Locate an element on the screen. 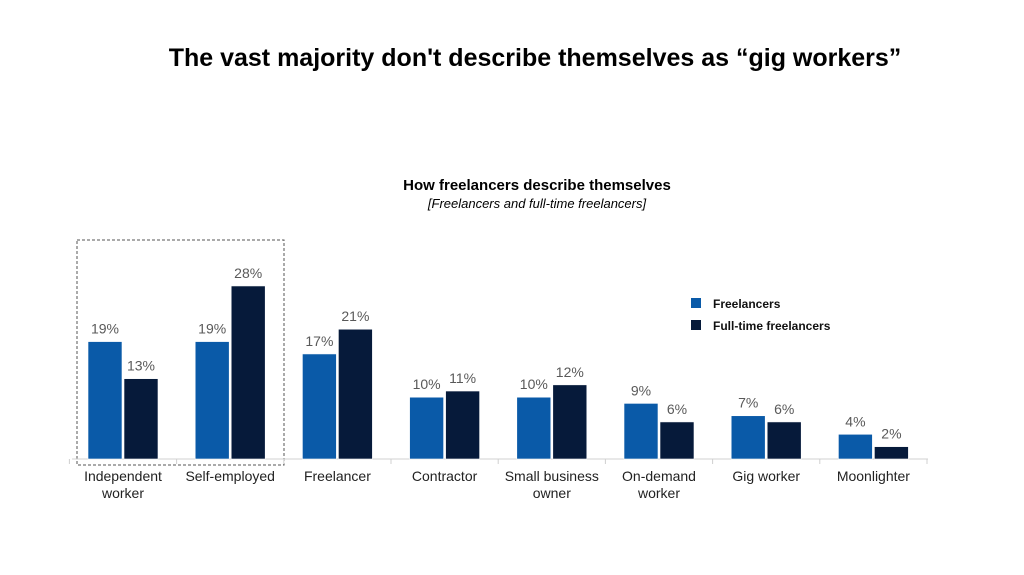 The height and width of the screenshot is (575, 1024). data-label: 12% is located at coordinates (570, 372).